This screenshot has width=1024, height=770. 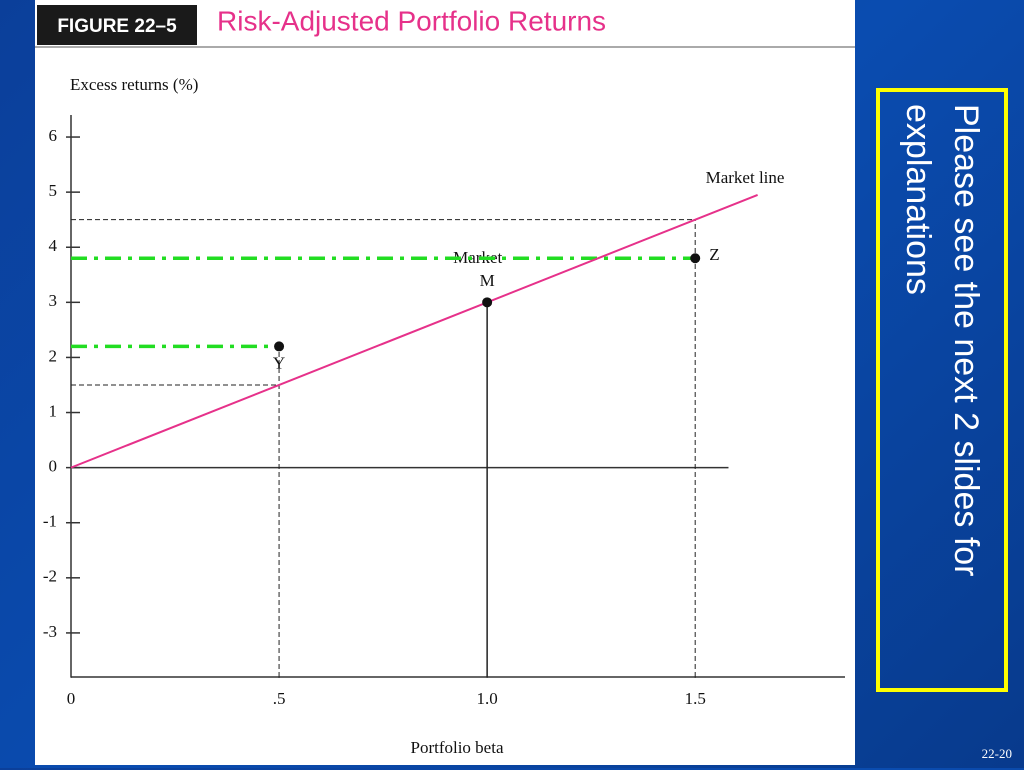 I want to click on y-tick-label: 2, so click(x=53, y=355).